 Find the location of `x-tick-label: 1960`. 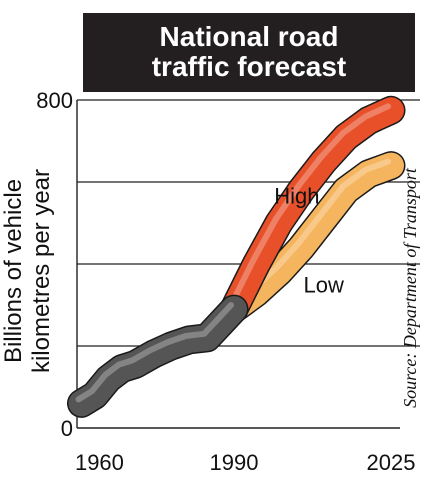

x-tick-label: 1960 is located at coordinates (99, 462).